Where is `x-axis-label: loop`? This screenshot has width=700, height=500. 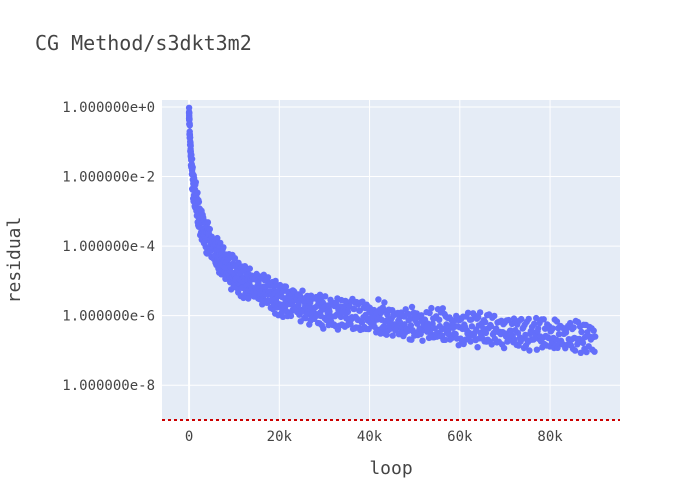 x-axis-label: loop is located at coordinates (390, 468).